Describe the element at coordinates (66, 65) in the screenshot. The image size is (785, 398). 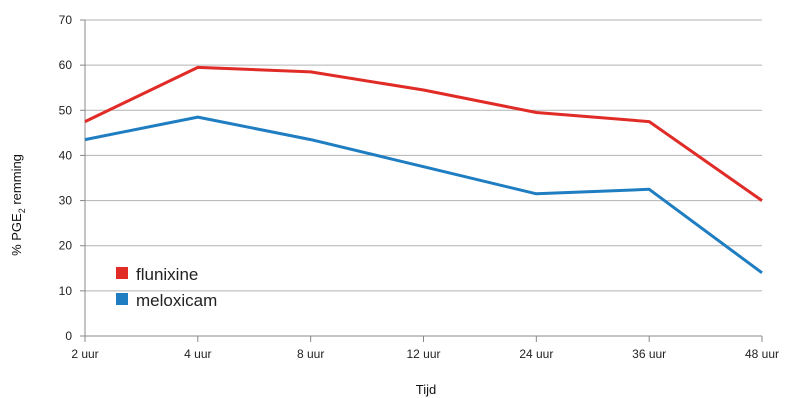
I see `y-tick-label-60: 60` at that location.